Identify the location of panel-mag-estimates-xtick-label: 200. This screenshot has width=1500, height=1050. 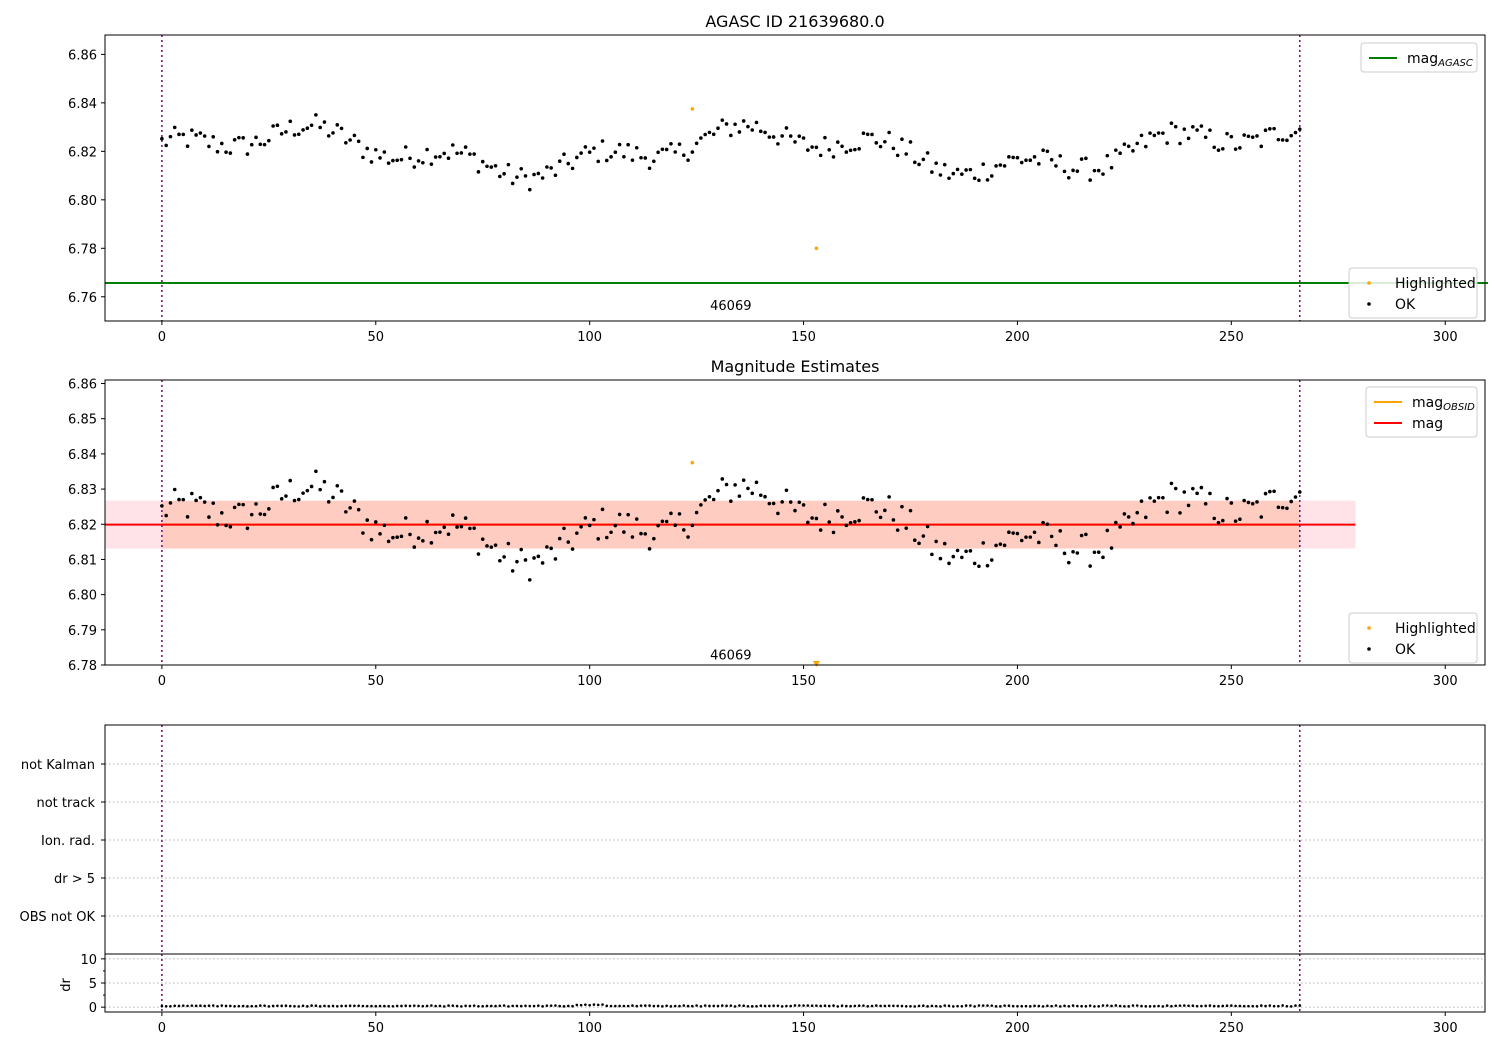
(1017, 681).